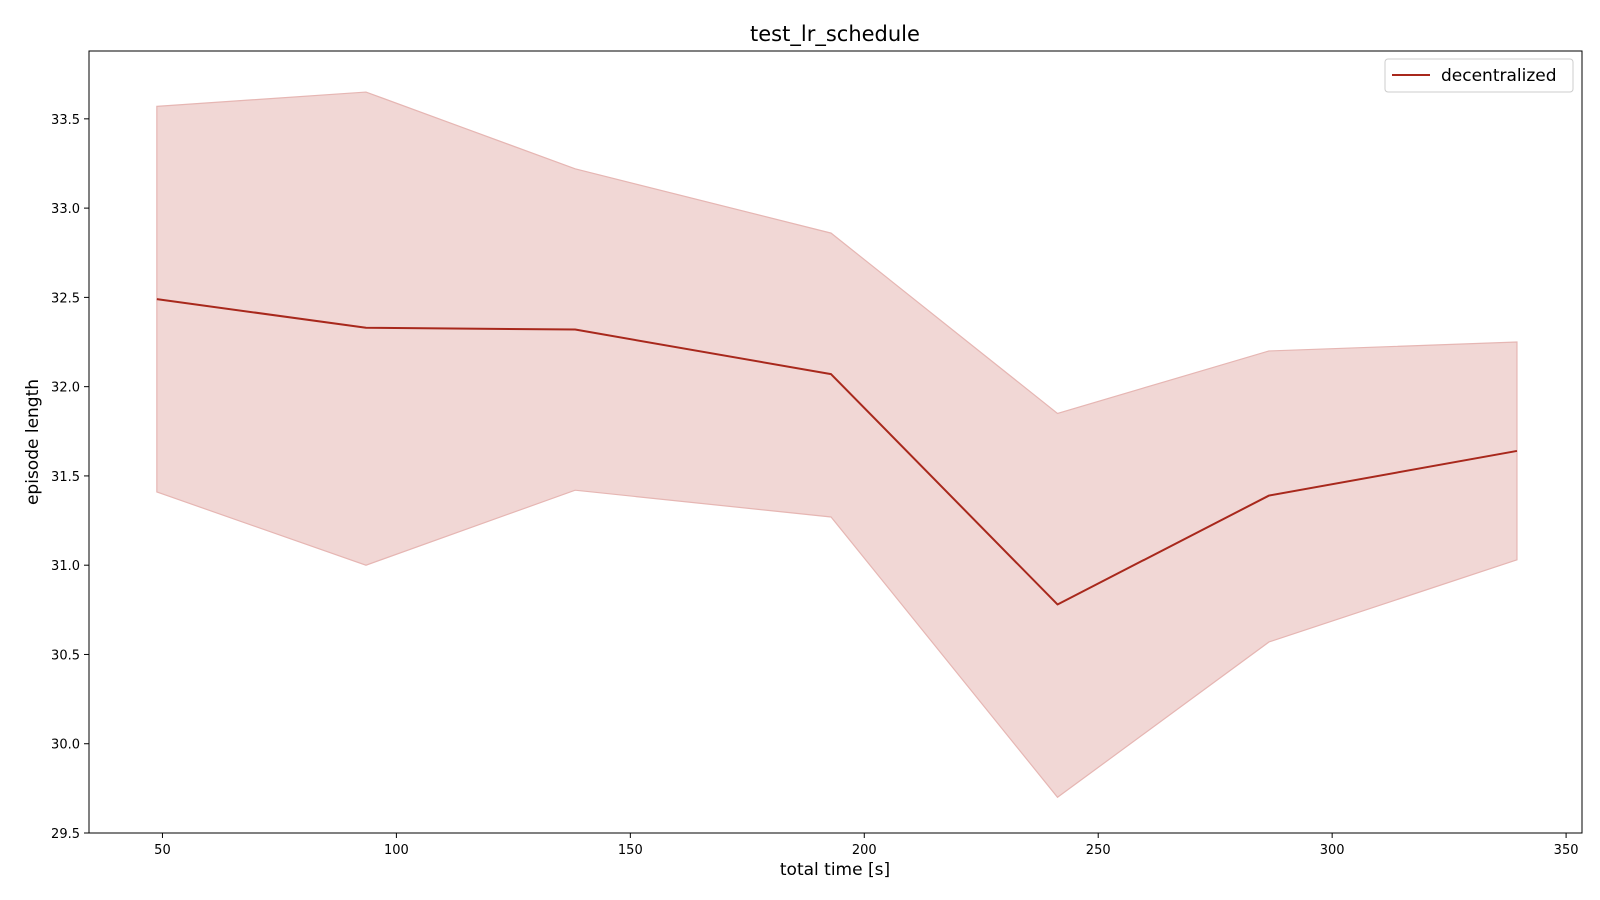 The width and height of the screenshot is (1600, 900). What do you see at coordinates (65, 745) in the screenshot?
I see `y-tick-label: 30.0` at bounding box center [65, 745].